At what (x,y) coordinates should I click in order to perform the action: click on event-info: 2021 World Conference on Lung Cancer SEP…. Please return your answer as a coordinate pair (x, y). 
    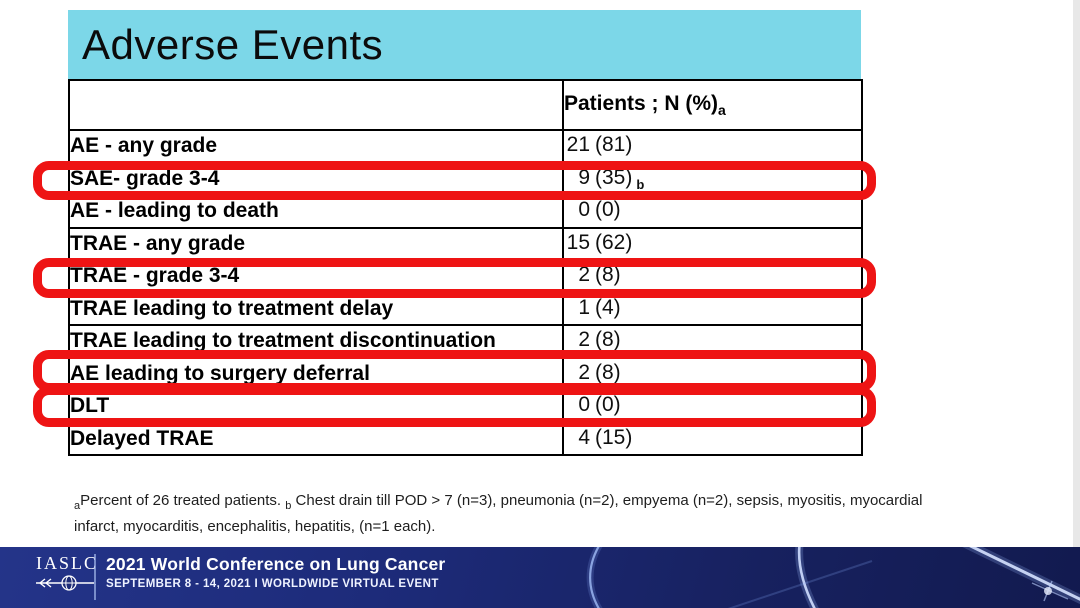
    Looking at the image, I should click on (275, 572).